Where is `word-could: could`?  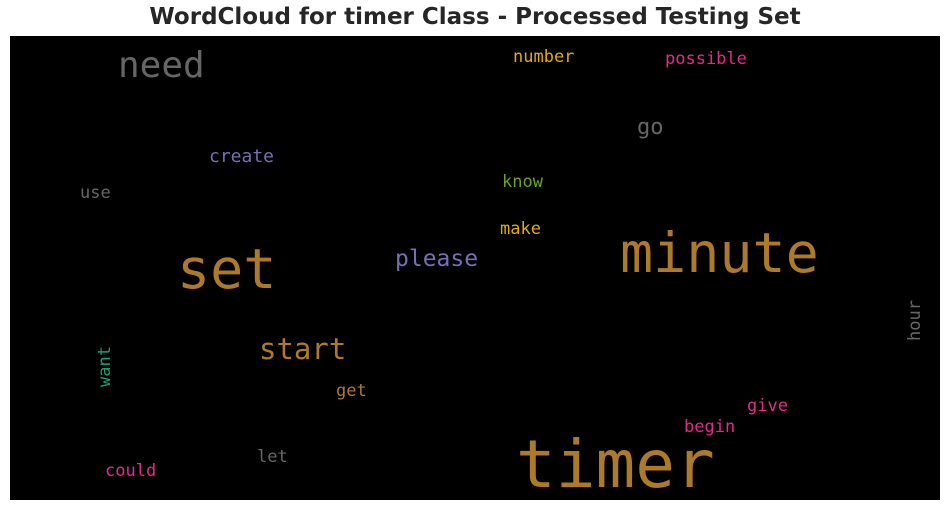 word-could: could is located at coordinates (130, 471).